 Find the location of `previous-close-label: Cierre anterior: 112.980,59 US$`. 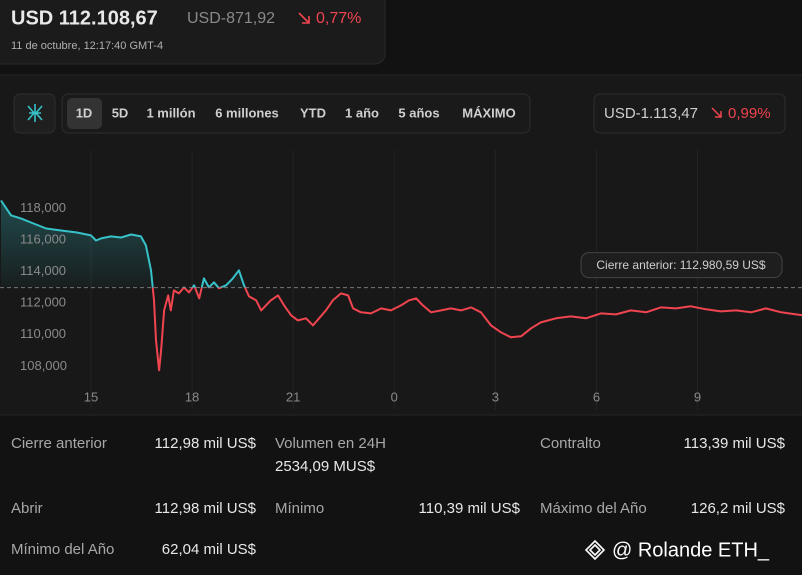

previous-close-label: Cierre anterior: 112.980,59 US$ is located at coordinates (681, 265).